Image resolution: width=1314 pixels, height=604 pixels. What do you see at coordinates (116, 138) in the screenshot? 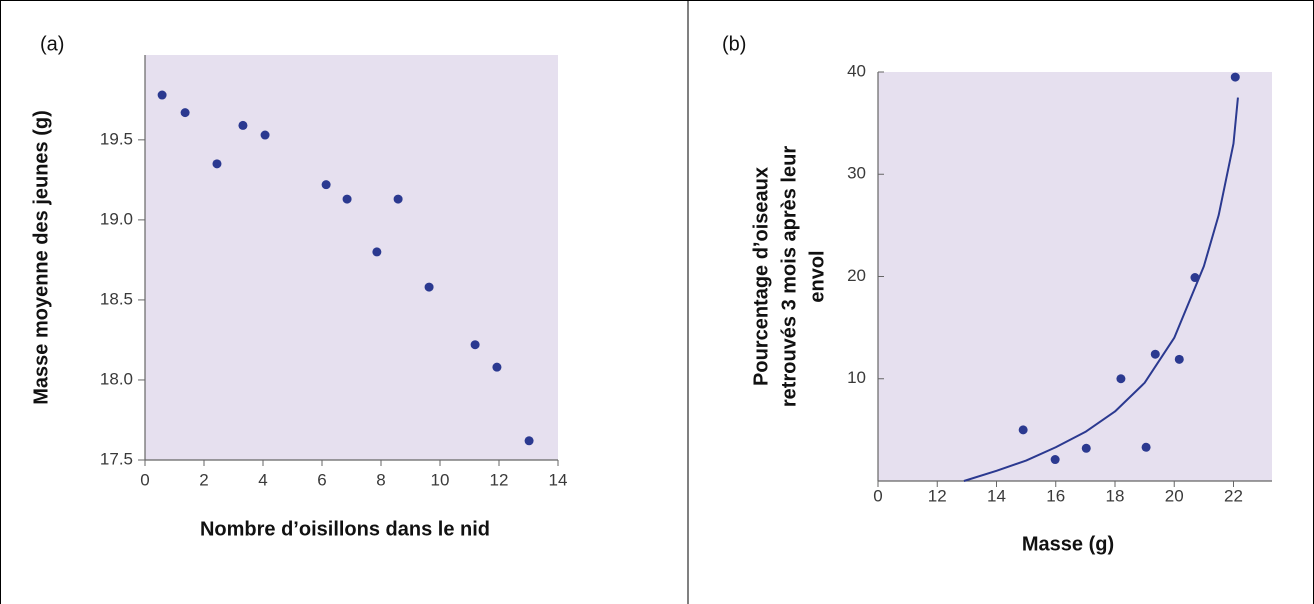
I see `y-tick-label: 19.5` at bounding box center [116, 138].